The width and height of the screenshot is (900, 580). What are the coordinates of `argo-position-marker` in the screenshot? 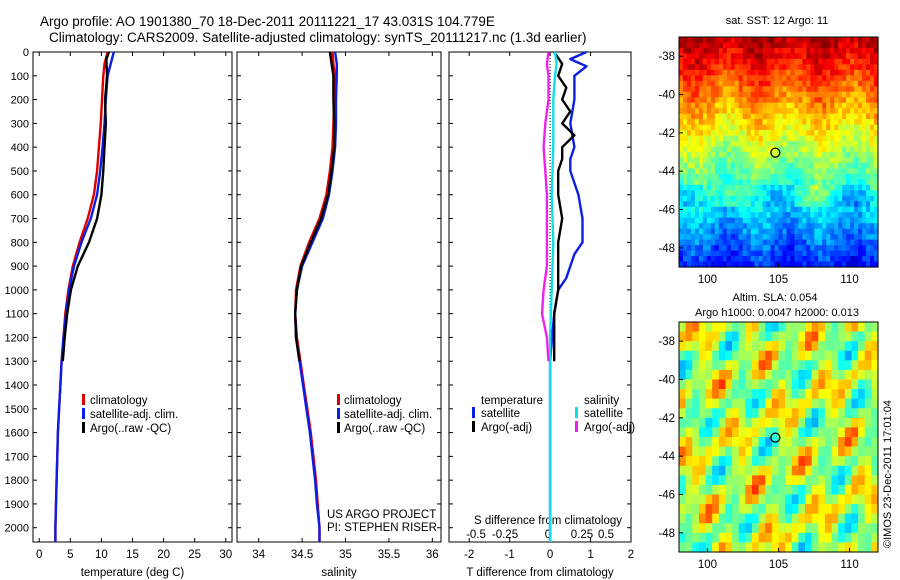 It's located at (775, 152).